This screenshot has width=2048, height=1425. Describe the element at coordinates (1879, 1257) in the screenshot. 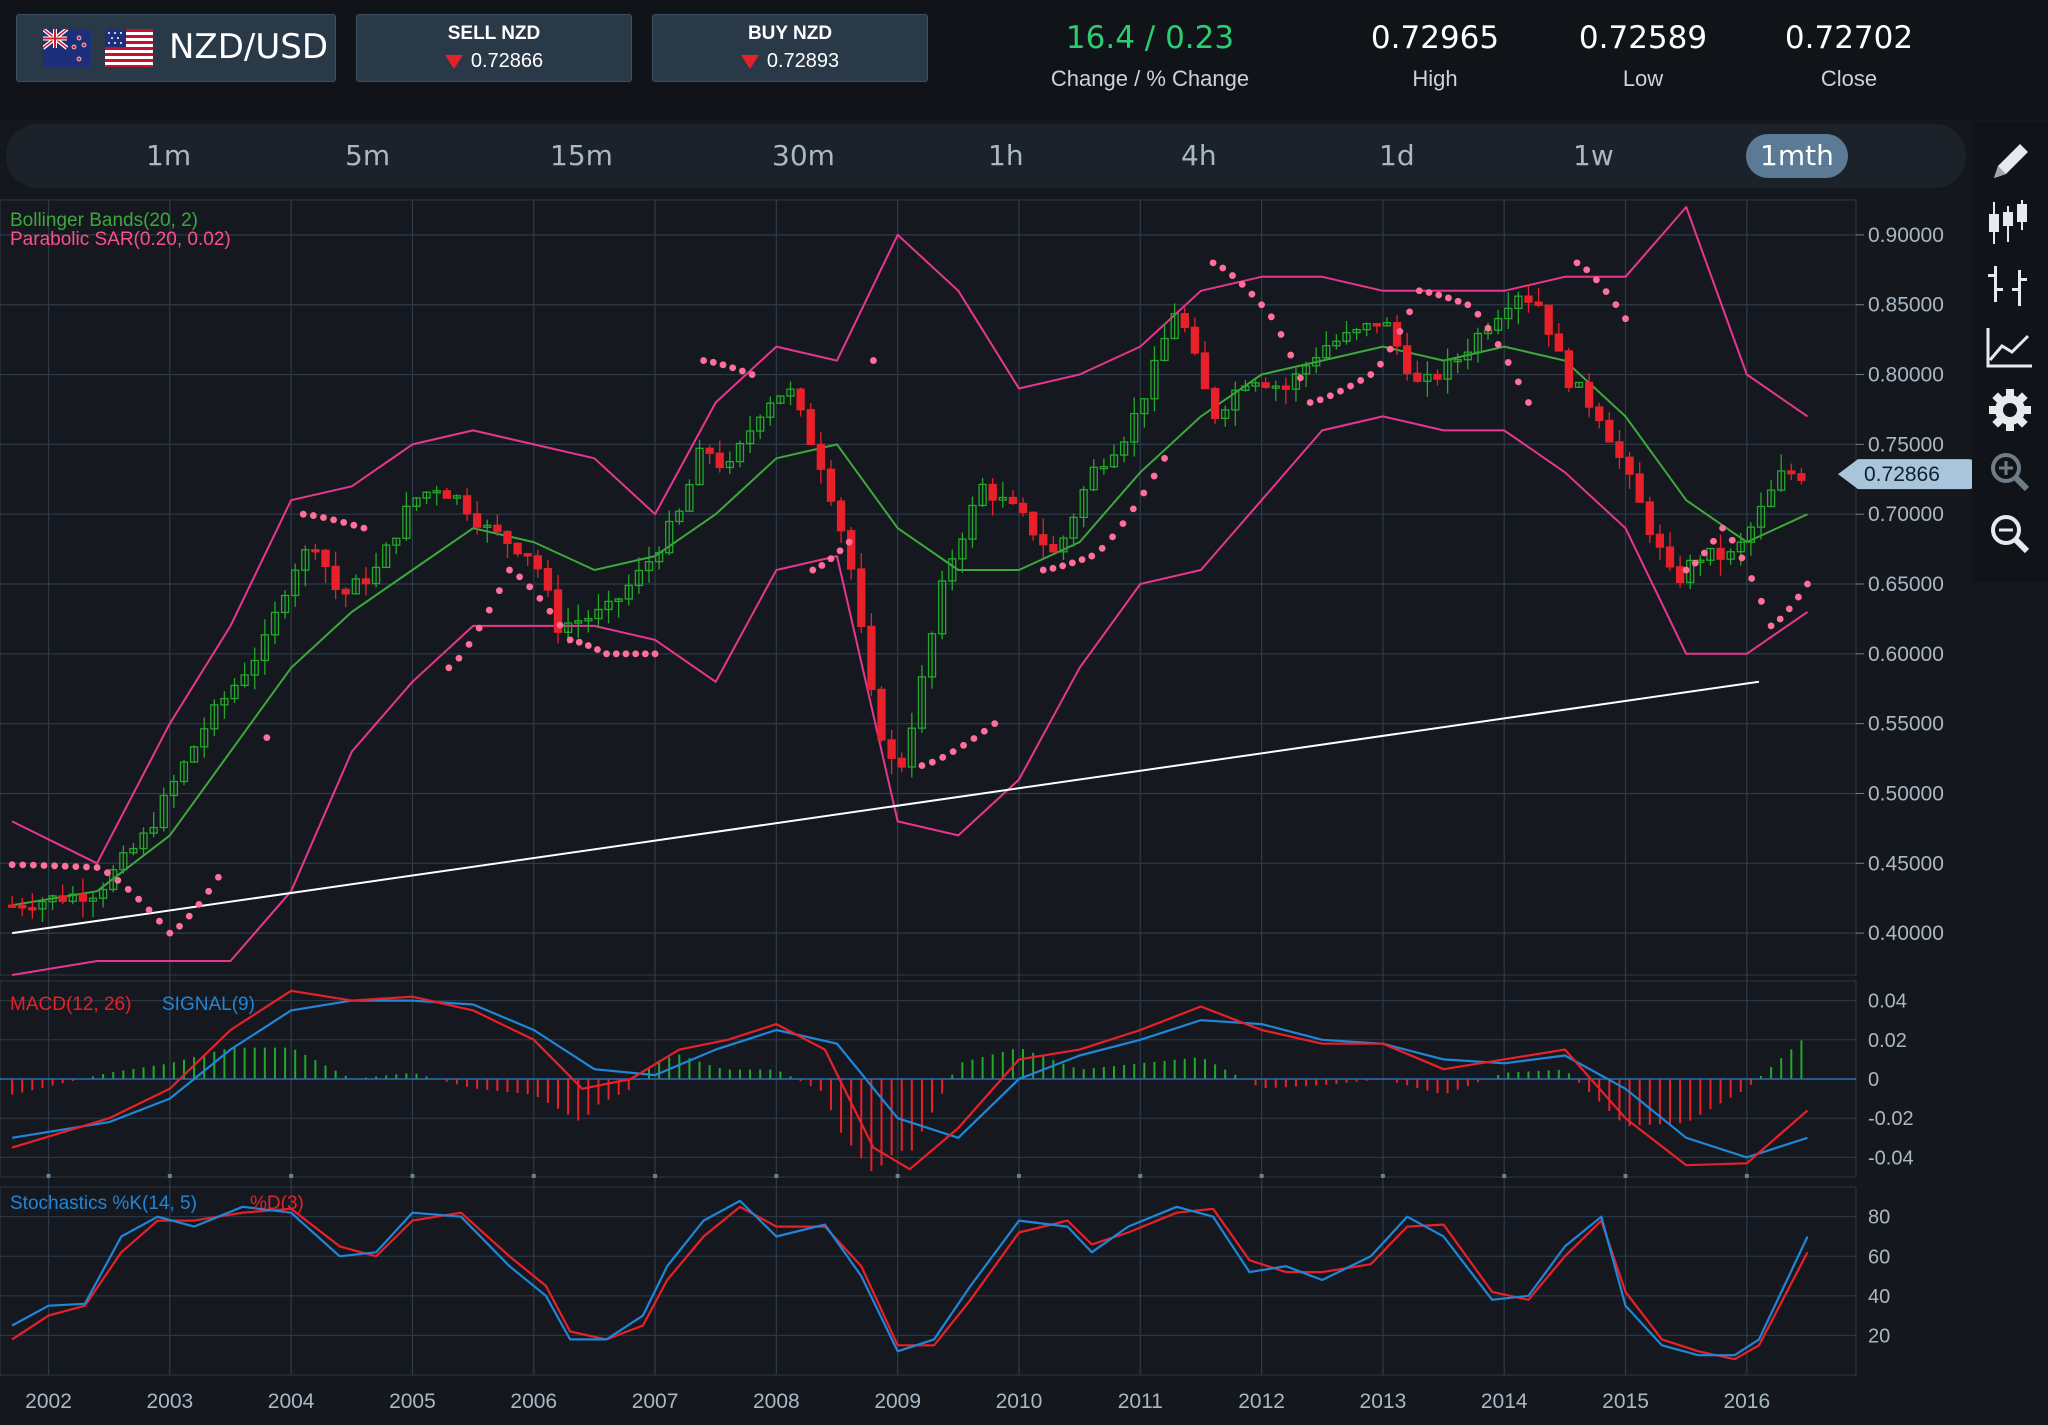

I see `stoch-tick-label: 60` at that location.